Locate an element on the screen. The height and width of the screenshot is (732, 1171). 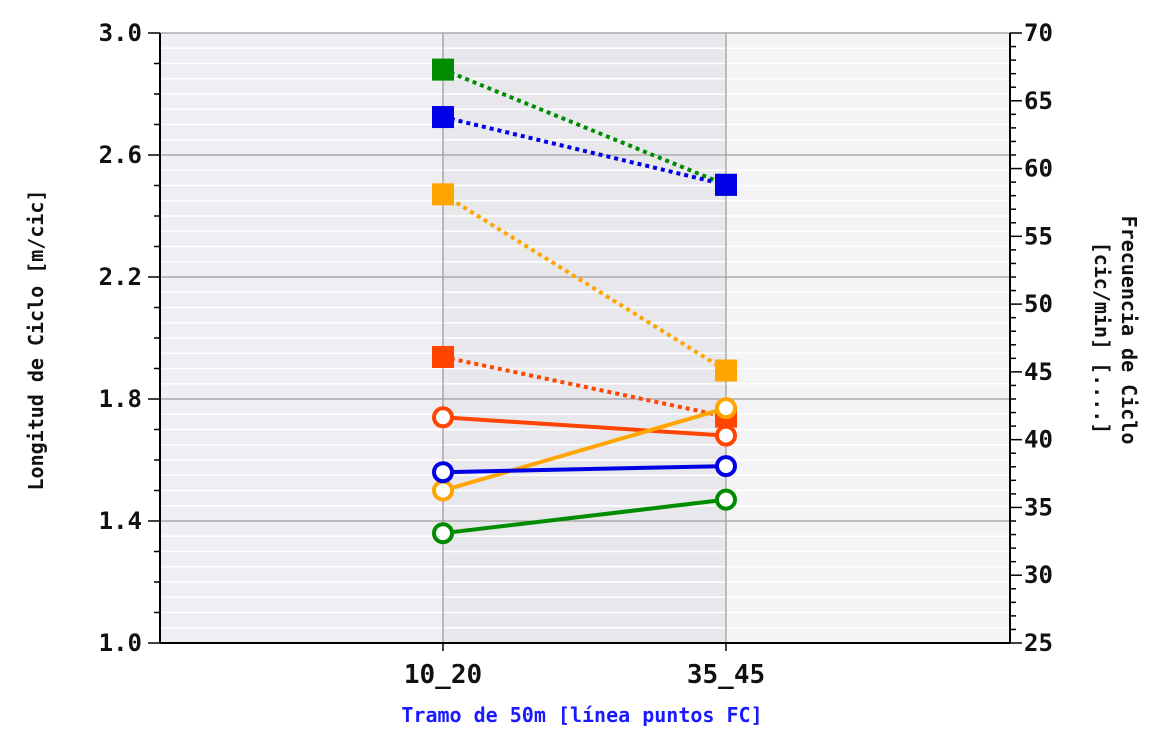
right-tick-label: 40 is located at coordinates (1038, 440).